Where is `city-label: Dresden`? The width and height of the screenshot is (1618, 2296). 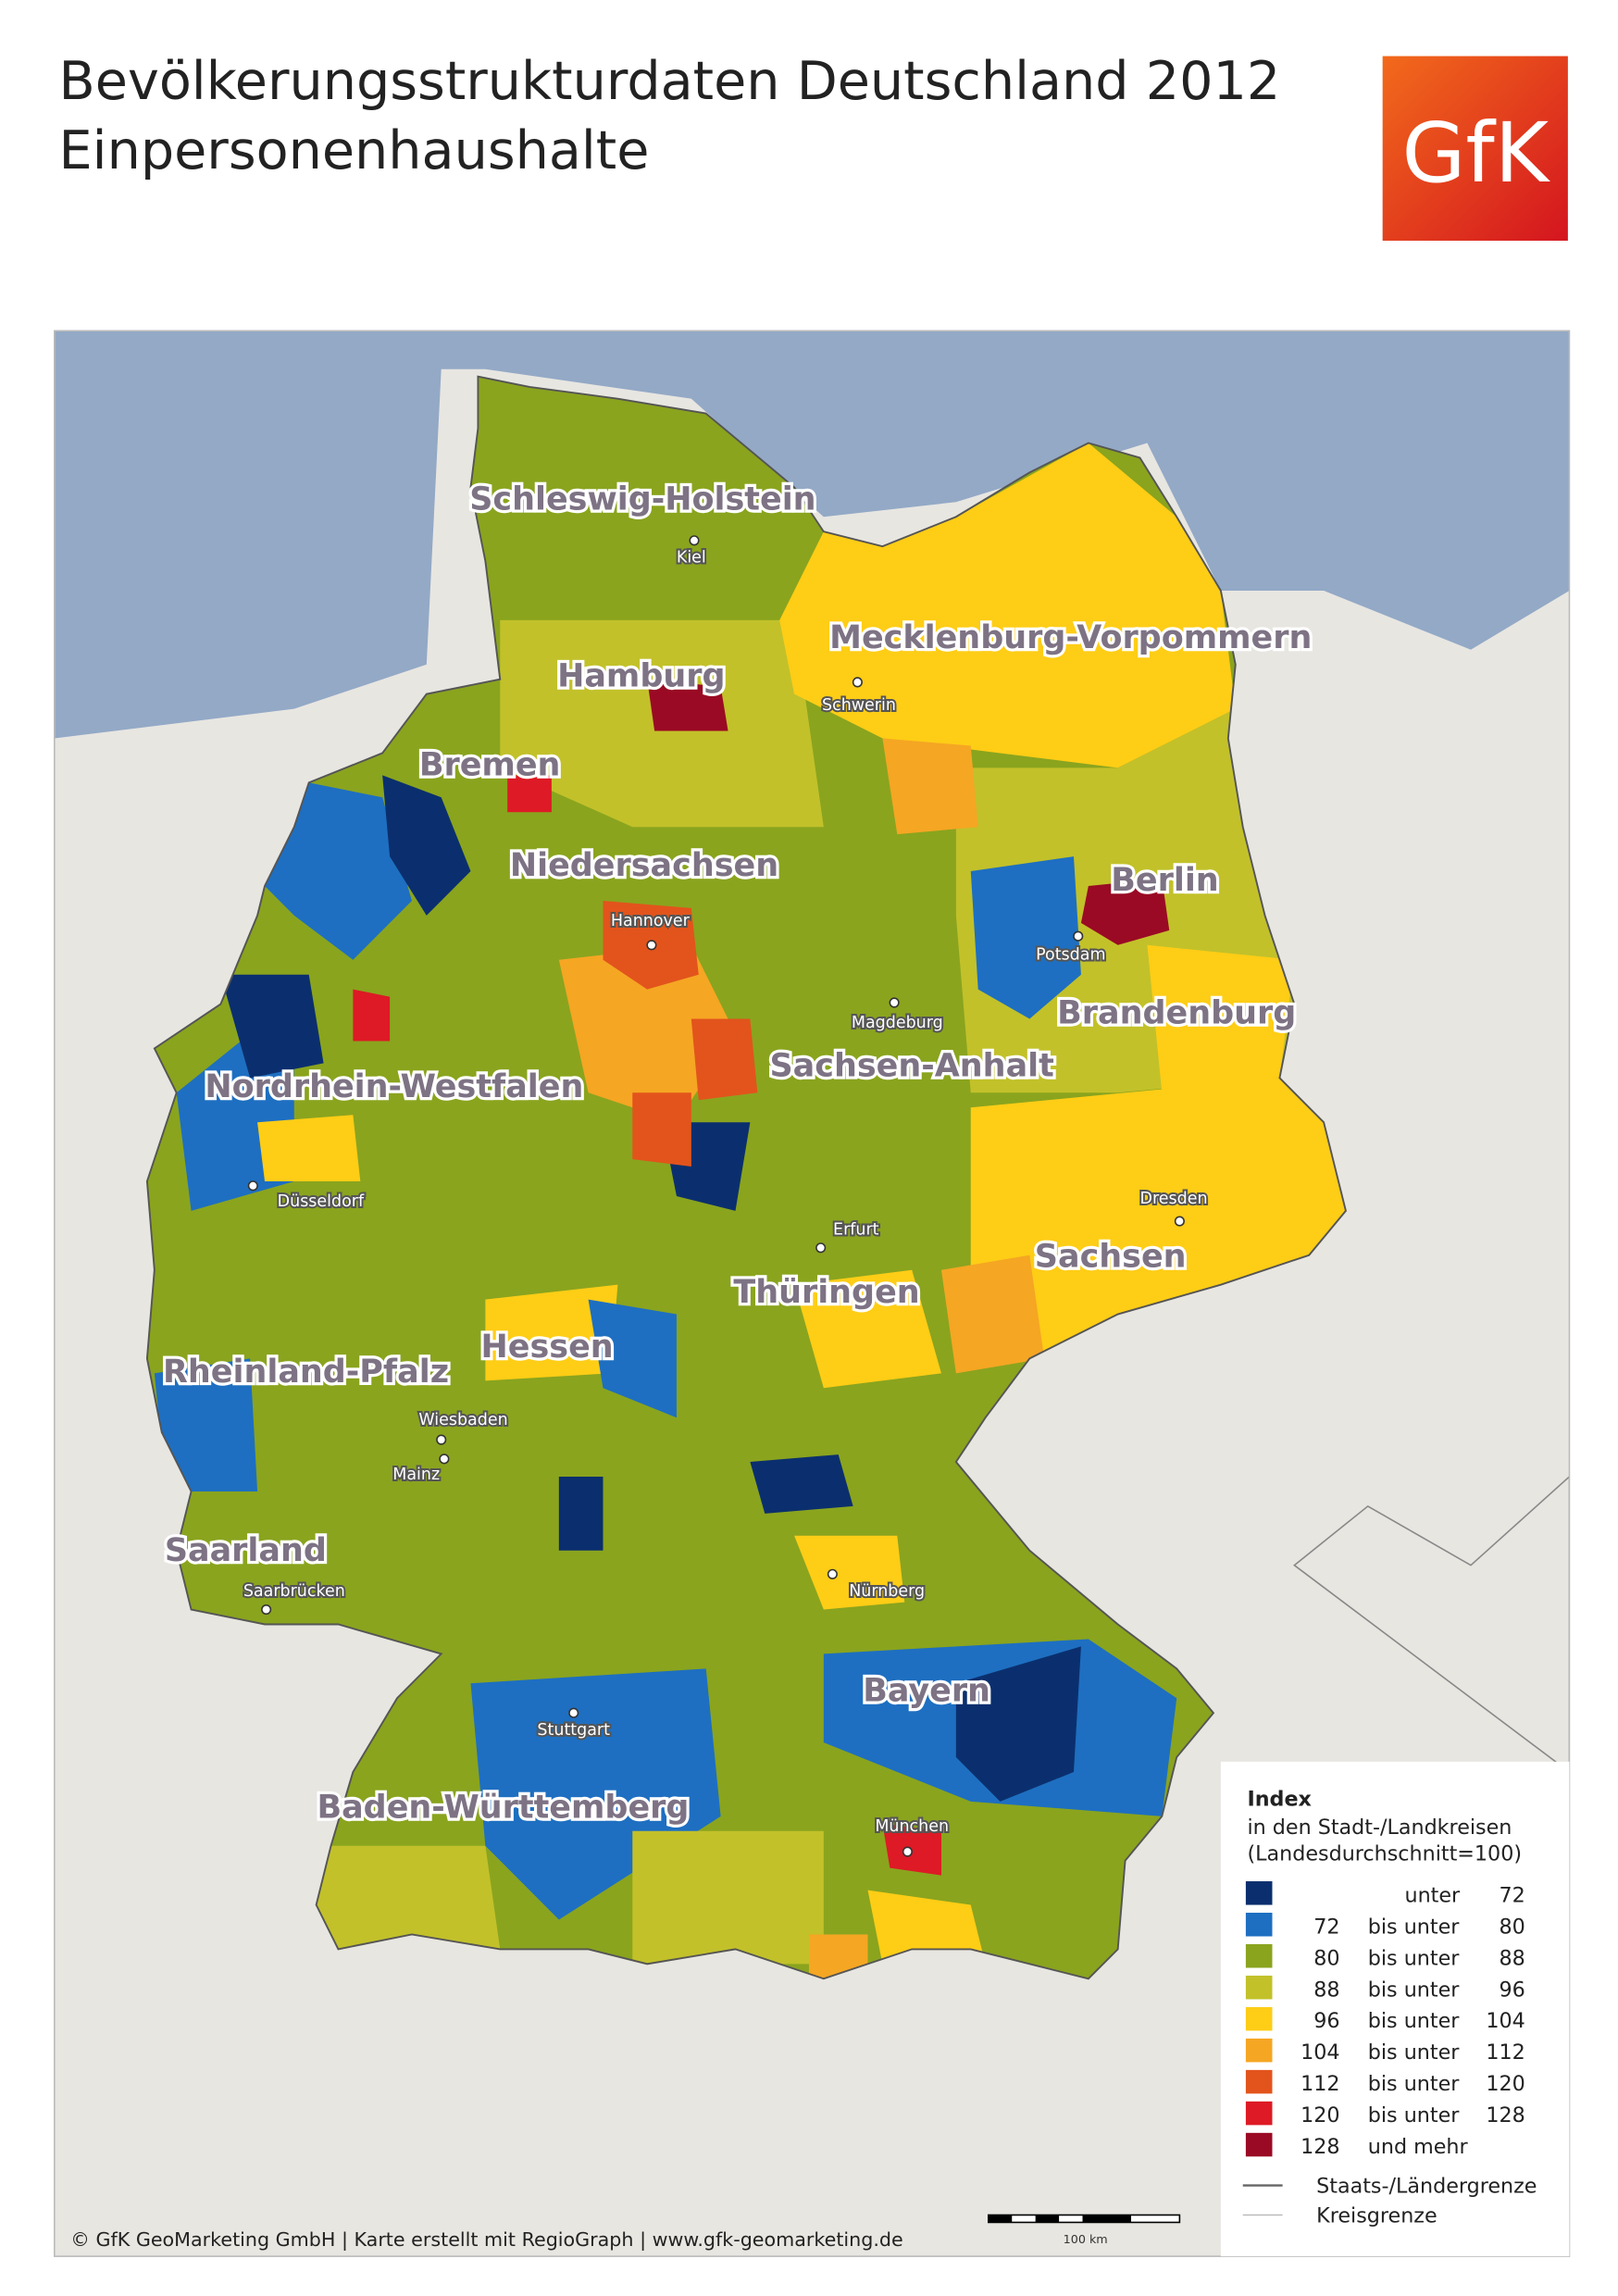 city-label: Dresden is located at coordinates (1174, 1199).